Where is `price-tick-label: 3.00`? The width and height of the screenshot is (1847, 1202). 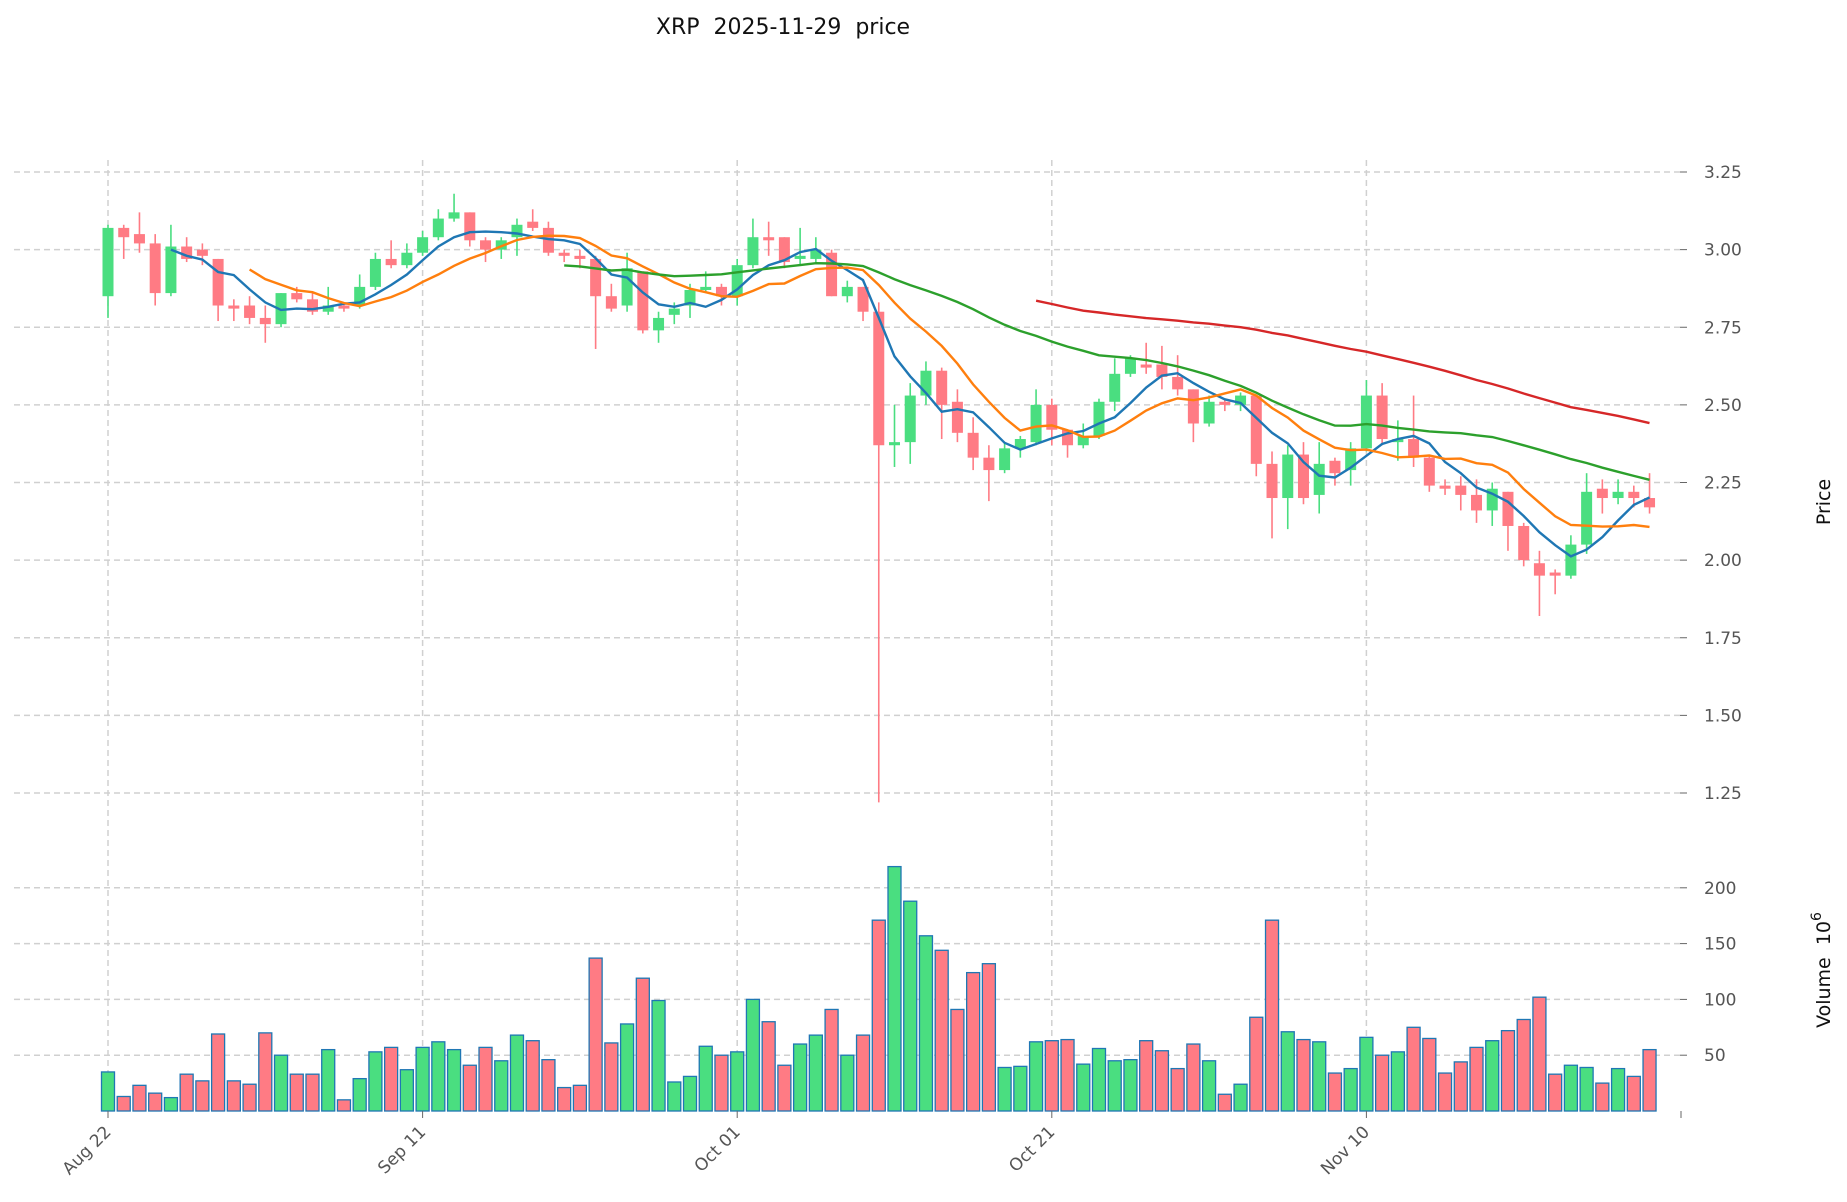
price-tick-label: 3.00 is located at coordinates (1723, 251).